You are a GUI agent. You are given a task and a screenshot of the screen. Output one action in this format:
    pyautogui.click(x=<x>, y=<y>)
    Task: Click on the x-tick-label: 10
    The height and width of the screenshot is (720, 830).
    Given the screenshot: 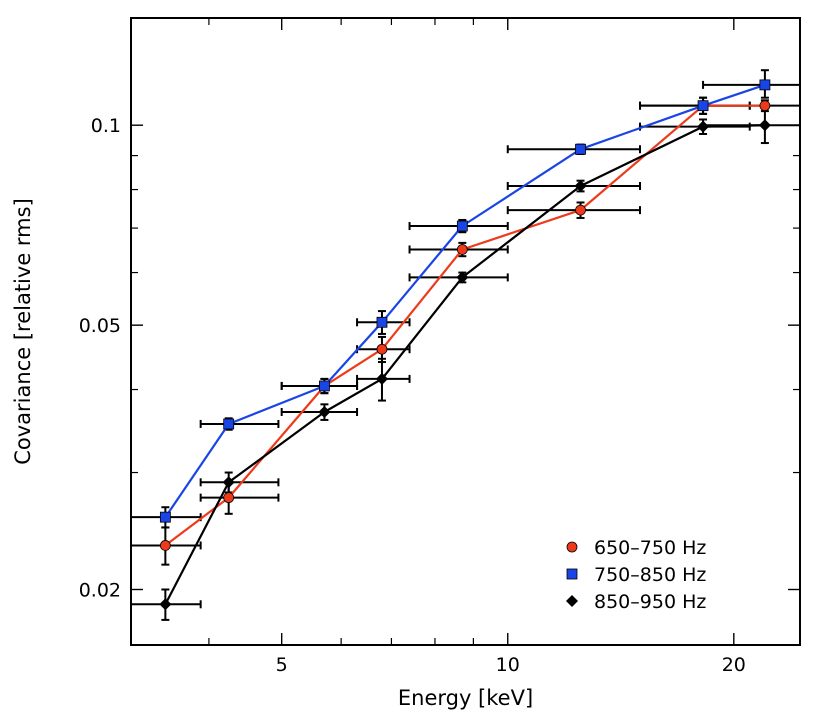 What is the action you would take?
    pyautogui.click(x=508, y=665)
    